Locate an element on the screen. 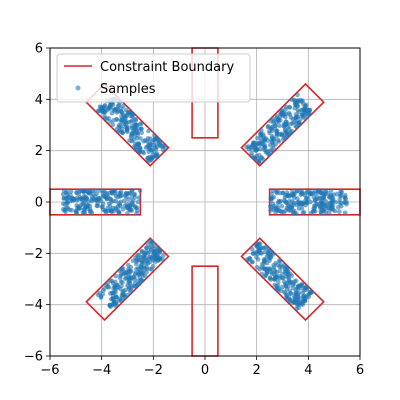  x-tick-label-5: 4 is located at coordinates (308, 370).